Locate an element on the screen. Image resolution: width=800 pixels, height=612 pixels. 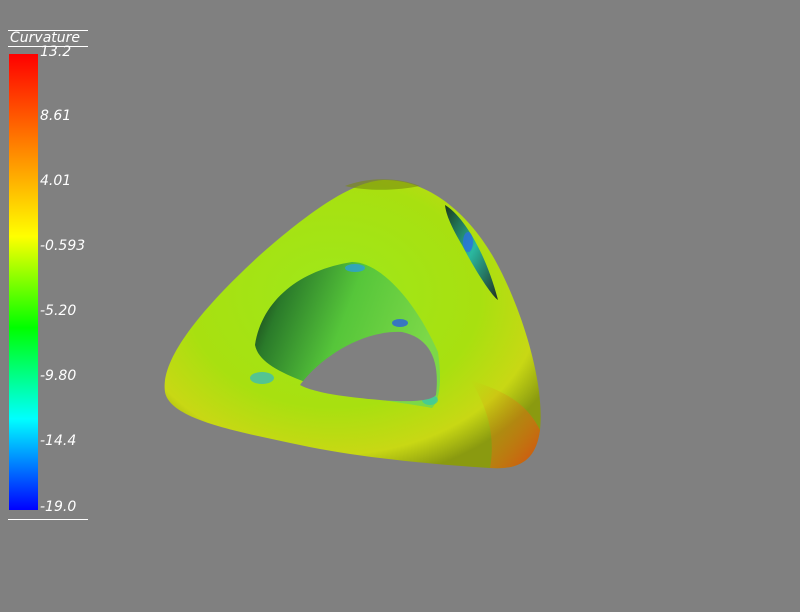
tick-label: -5.20 is located at coordinates (58, 311).